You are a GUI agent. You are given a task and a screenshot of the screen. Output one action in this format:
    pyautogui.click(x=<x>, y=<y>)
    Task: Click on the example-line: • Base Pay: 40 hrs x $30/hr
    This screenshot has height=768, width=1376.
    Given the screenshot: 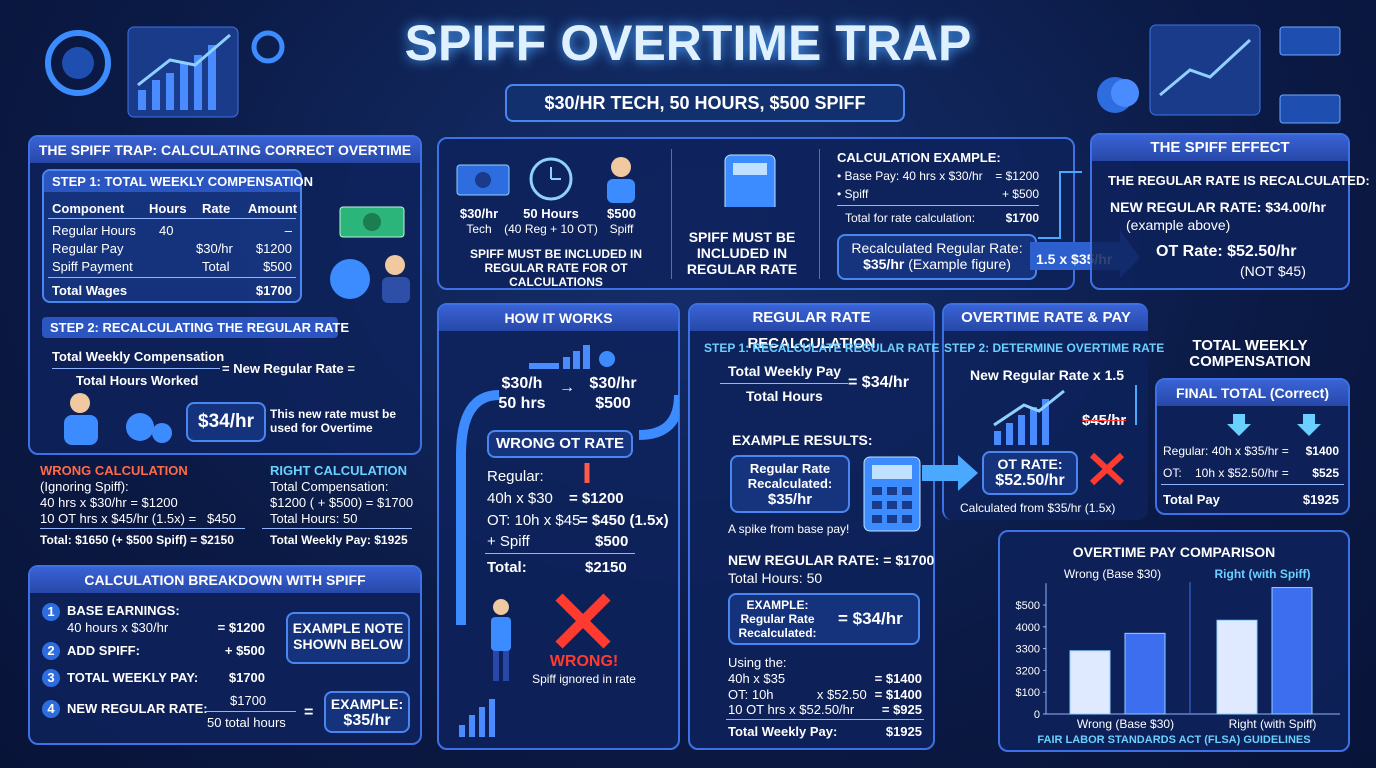 What is the action you would take?
    pyautogui.click(x=910, y=176)
    